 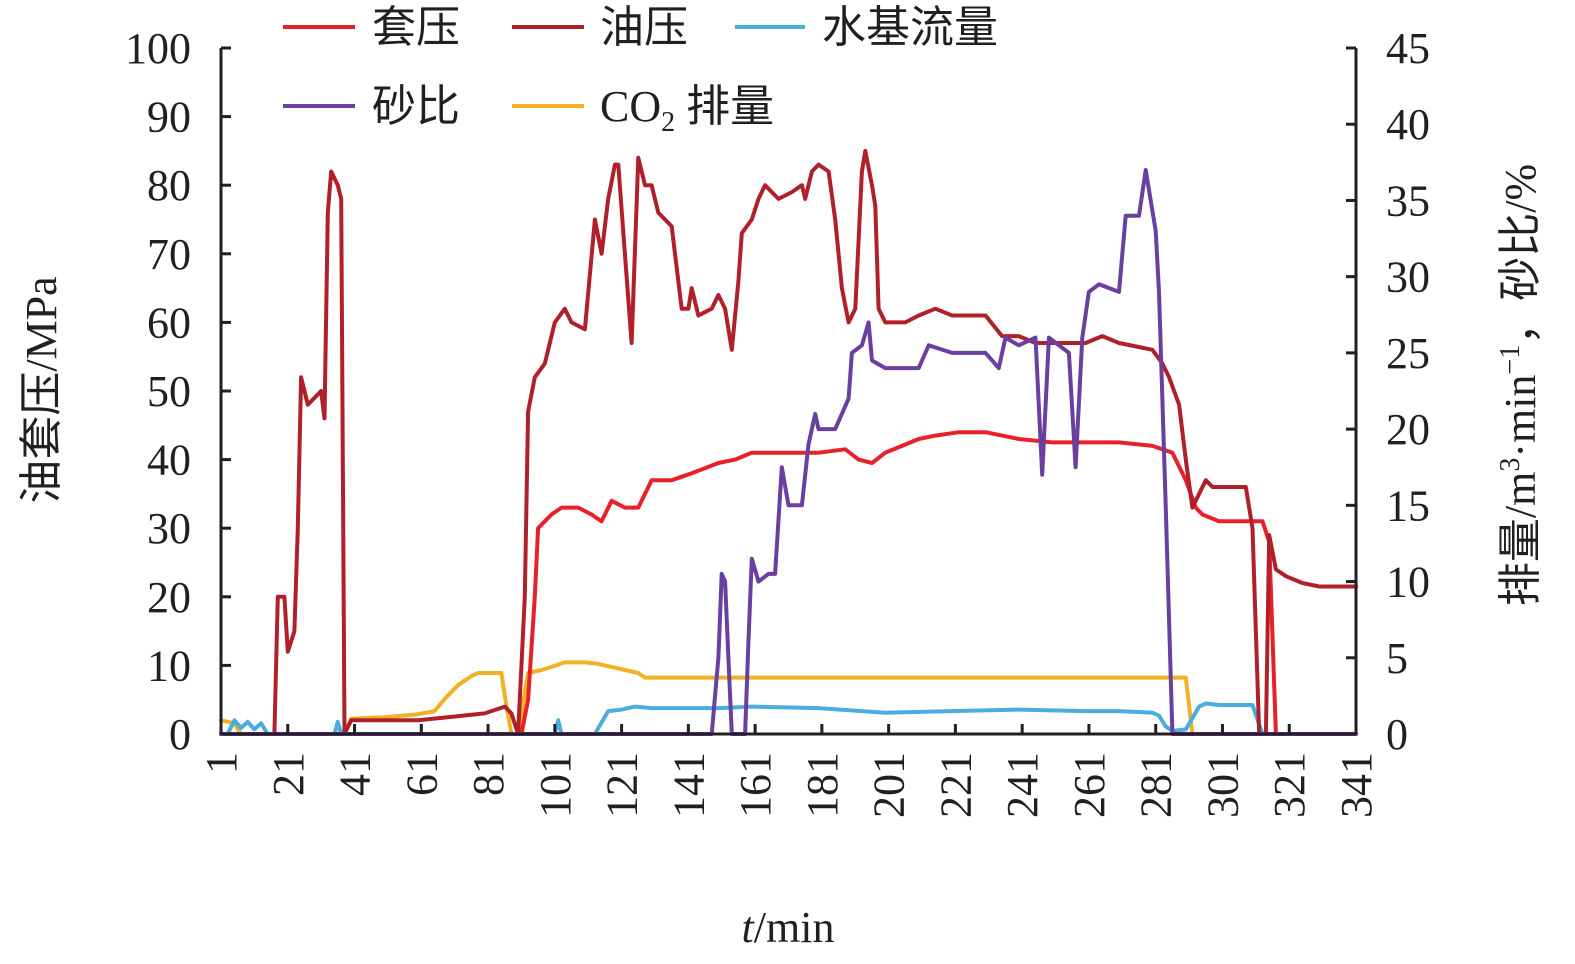 What do you see at coordinates (288, 774) in the screenshot?
I see `x-tick-label: 21` at bounding box center [288, 774].